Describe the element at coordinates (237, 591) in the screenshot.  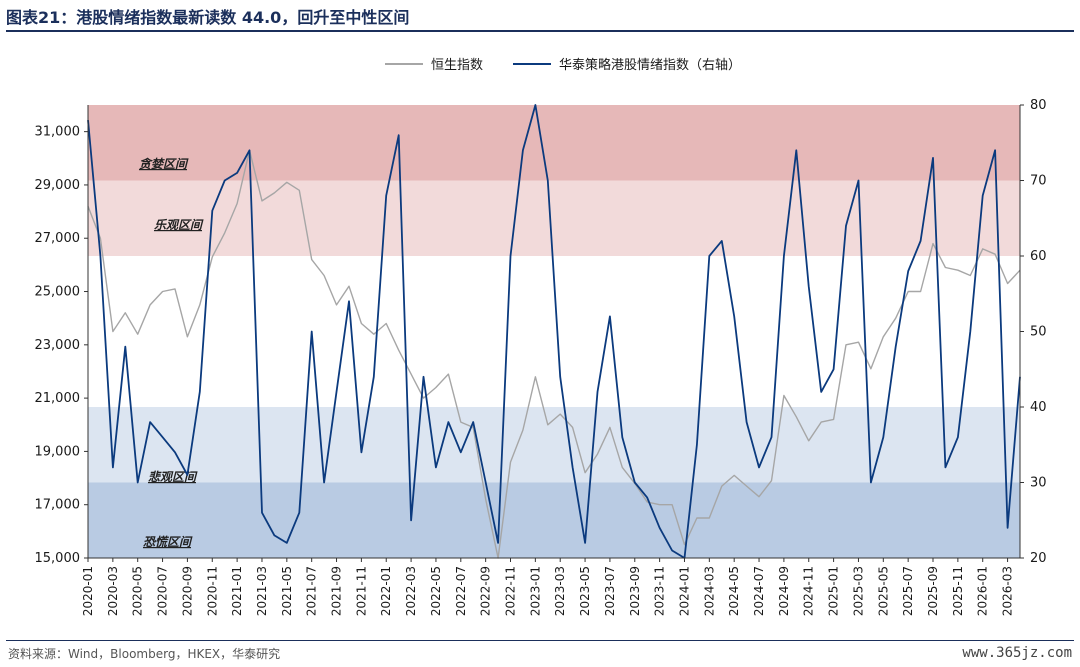
I see `x-tick-label: 2021-01` at that location.